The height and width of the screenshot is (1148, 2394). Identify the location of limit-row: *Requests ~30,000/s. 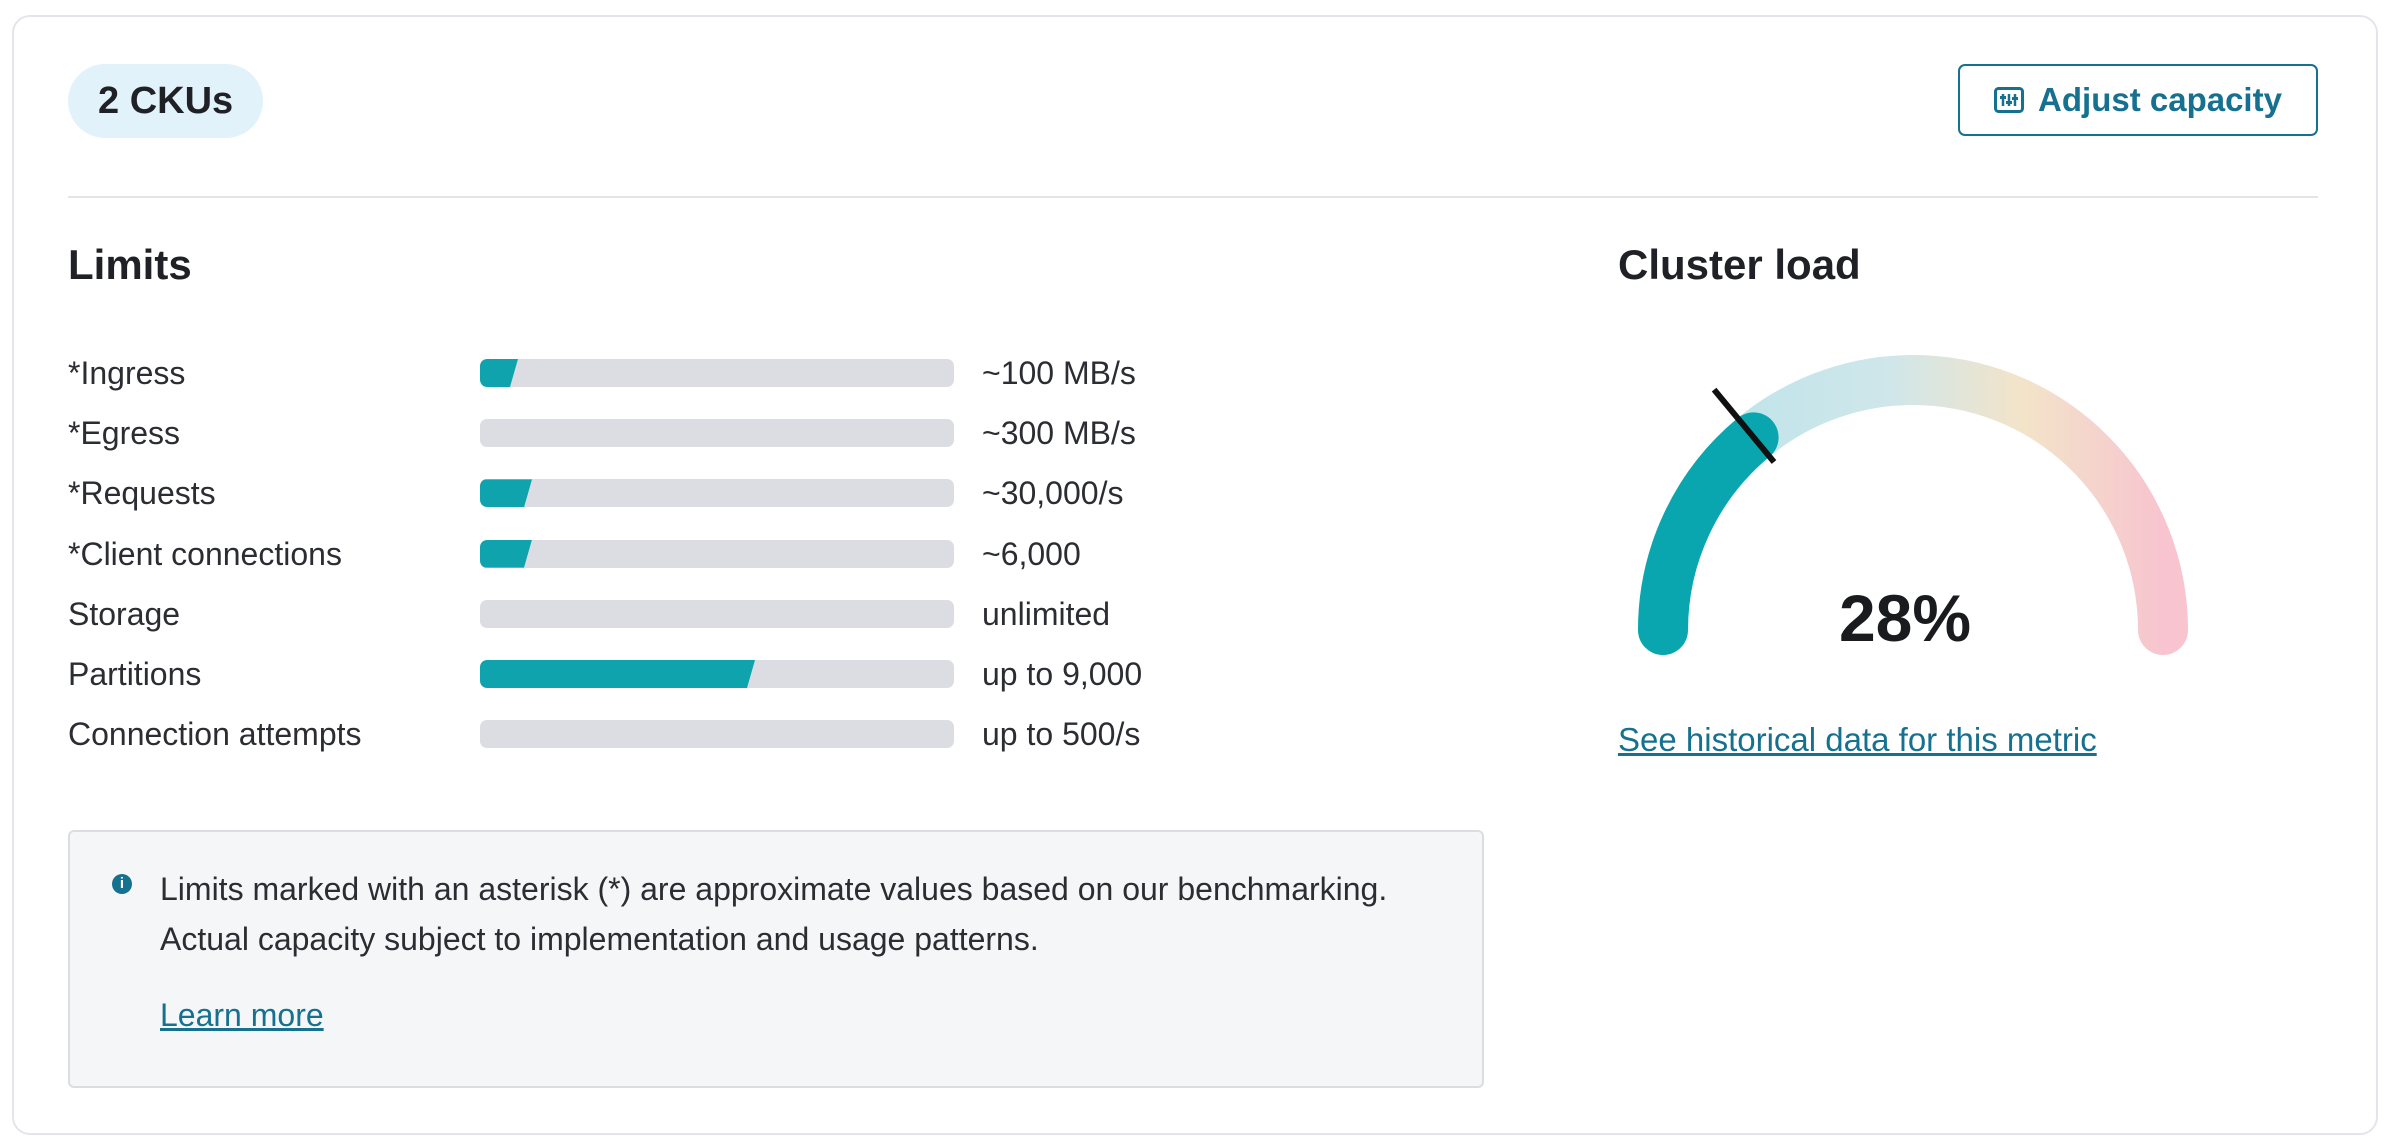
(668, 493).